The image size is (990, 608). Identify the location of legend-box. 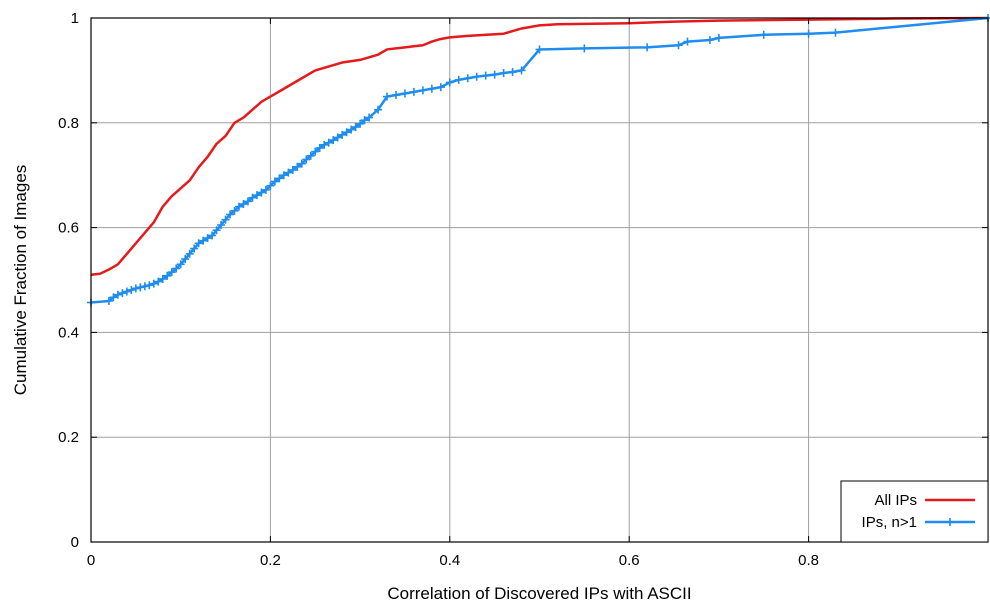
(914, 511).